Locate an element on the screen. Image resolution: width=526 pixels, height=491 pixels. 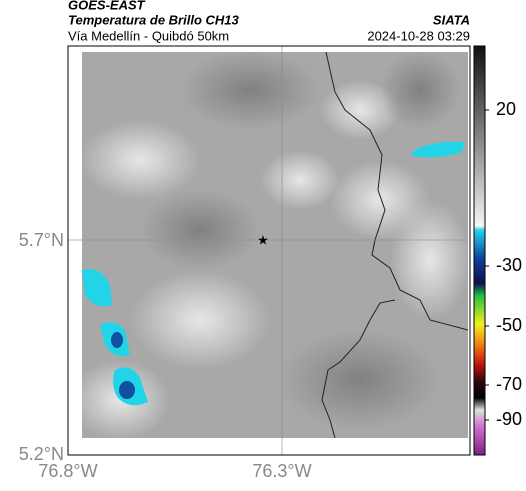
colorbar-label: -30 is located at coordinates (509, 265).